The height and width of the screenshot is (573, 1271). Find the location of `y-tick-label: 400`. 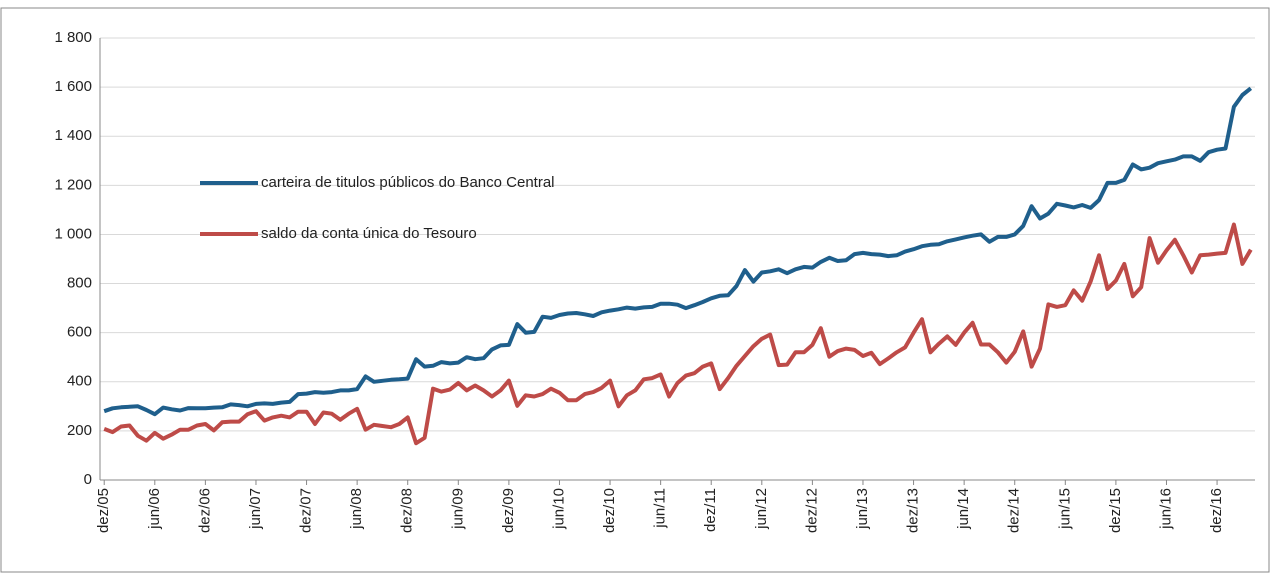

y-tick-label: 400 is located at coordinates (79, 381).